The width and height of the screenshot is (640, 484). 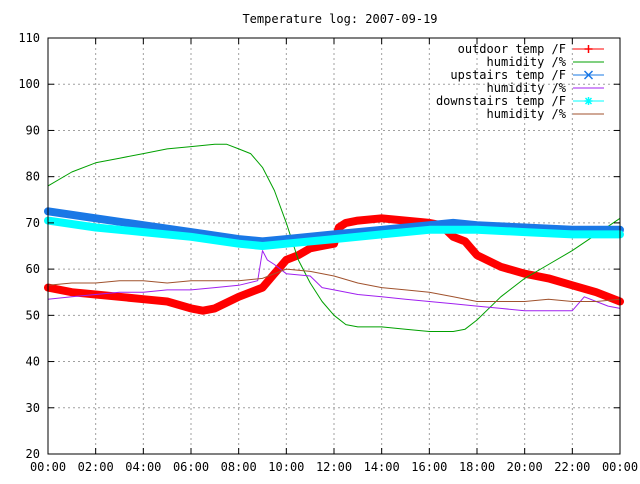 What do you see at coordinates (525, 467) in the screenshot?
I see `x-tick-label: 20:00` at bounding box center [525, 467].